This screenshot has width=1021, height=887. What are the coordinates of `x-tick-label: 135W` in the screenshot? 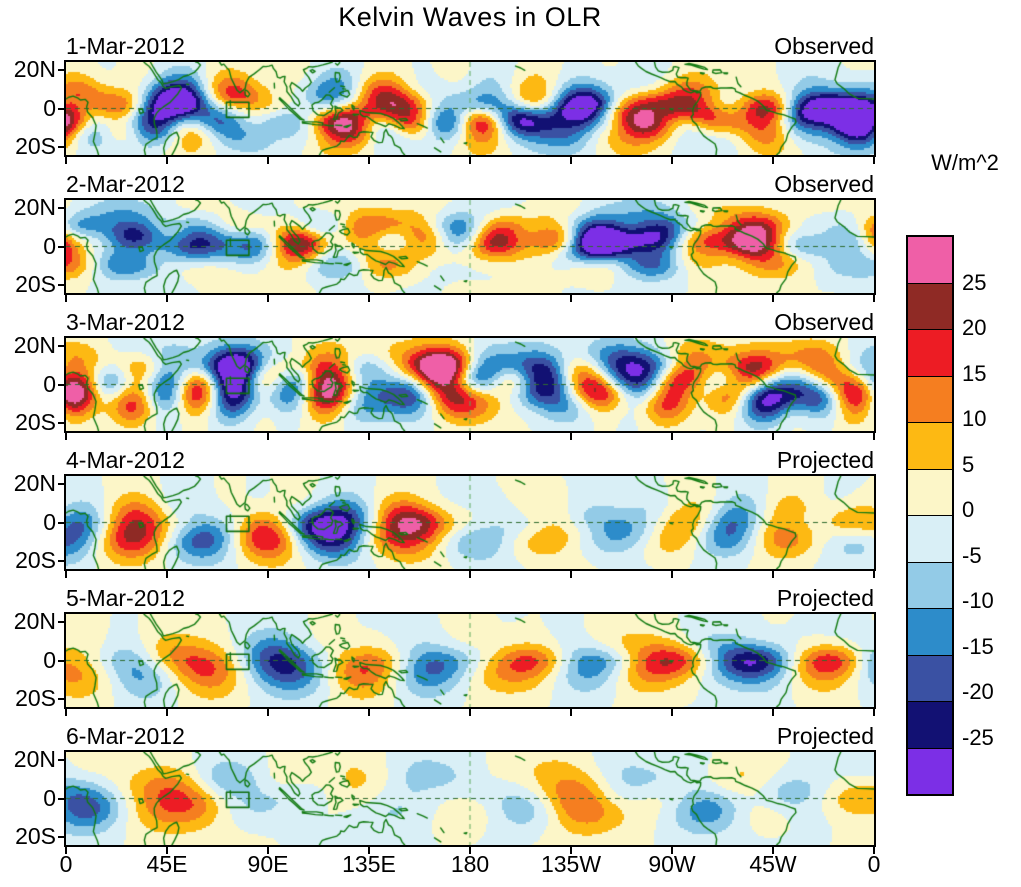 It's located at (571, 864).